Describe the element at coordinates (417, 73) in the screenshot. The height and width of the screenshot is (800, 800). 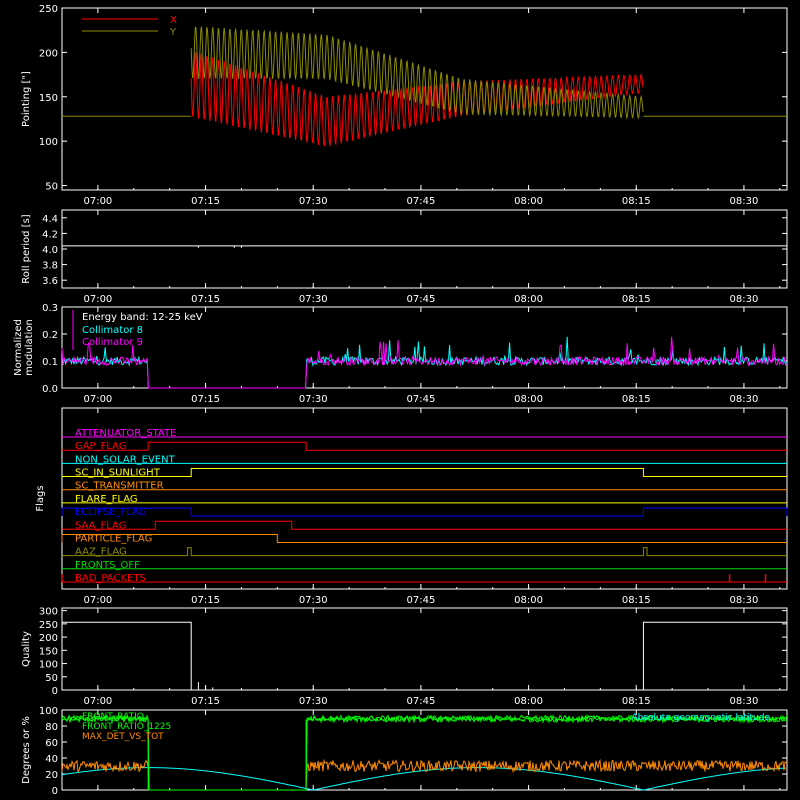
I see `pointing-series-Y` at that location.